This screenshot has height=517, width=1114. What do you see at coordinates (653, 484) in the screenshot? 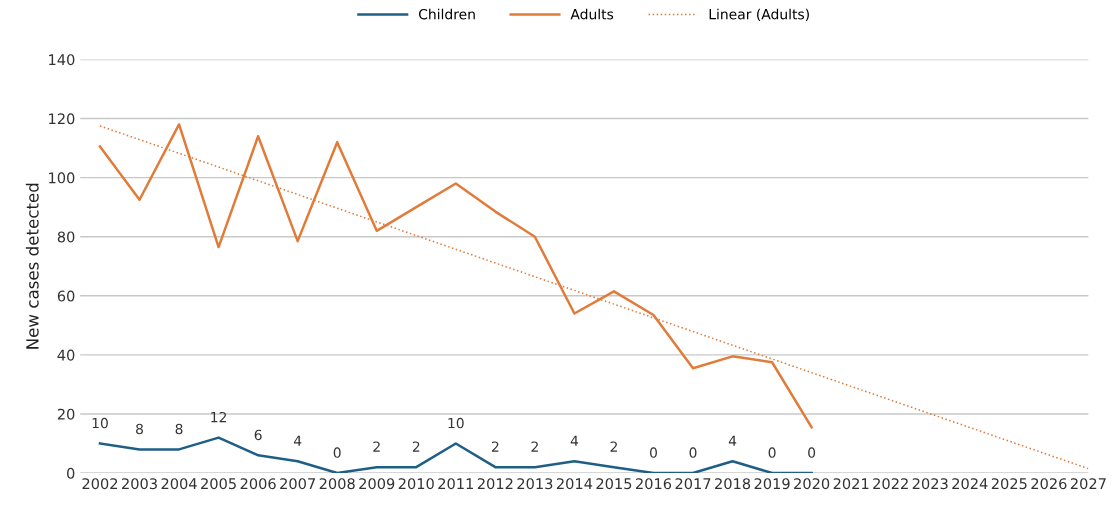
I see `x-tick-label: 2016` at bounding box center [653, 484].